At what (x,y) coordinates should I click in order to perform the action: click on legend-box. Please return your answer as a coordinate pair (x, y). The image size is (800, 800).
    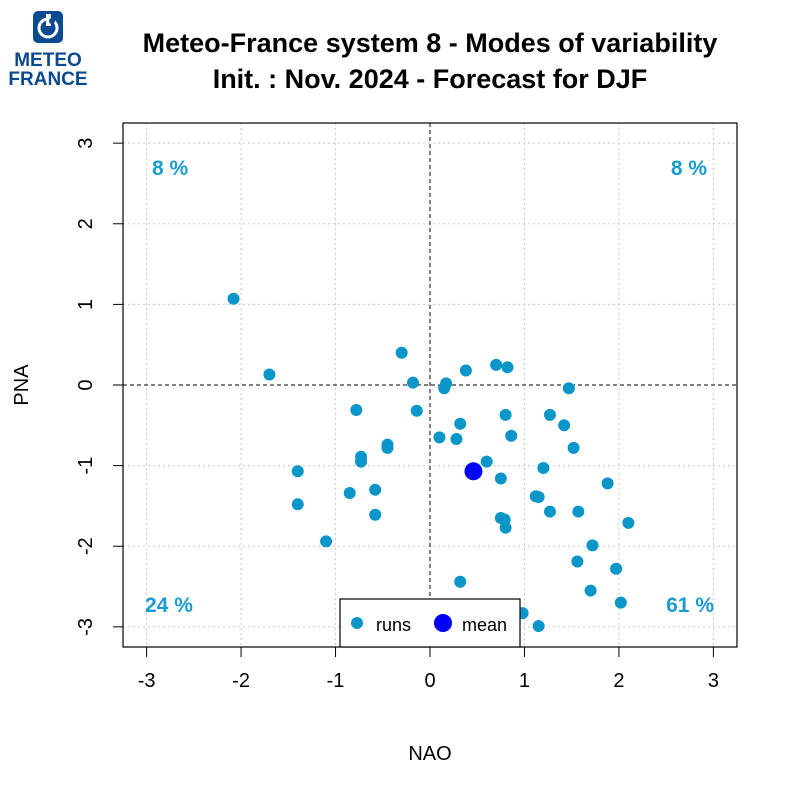
    Looking at the image, I should click on (430, 623).